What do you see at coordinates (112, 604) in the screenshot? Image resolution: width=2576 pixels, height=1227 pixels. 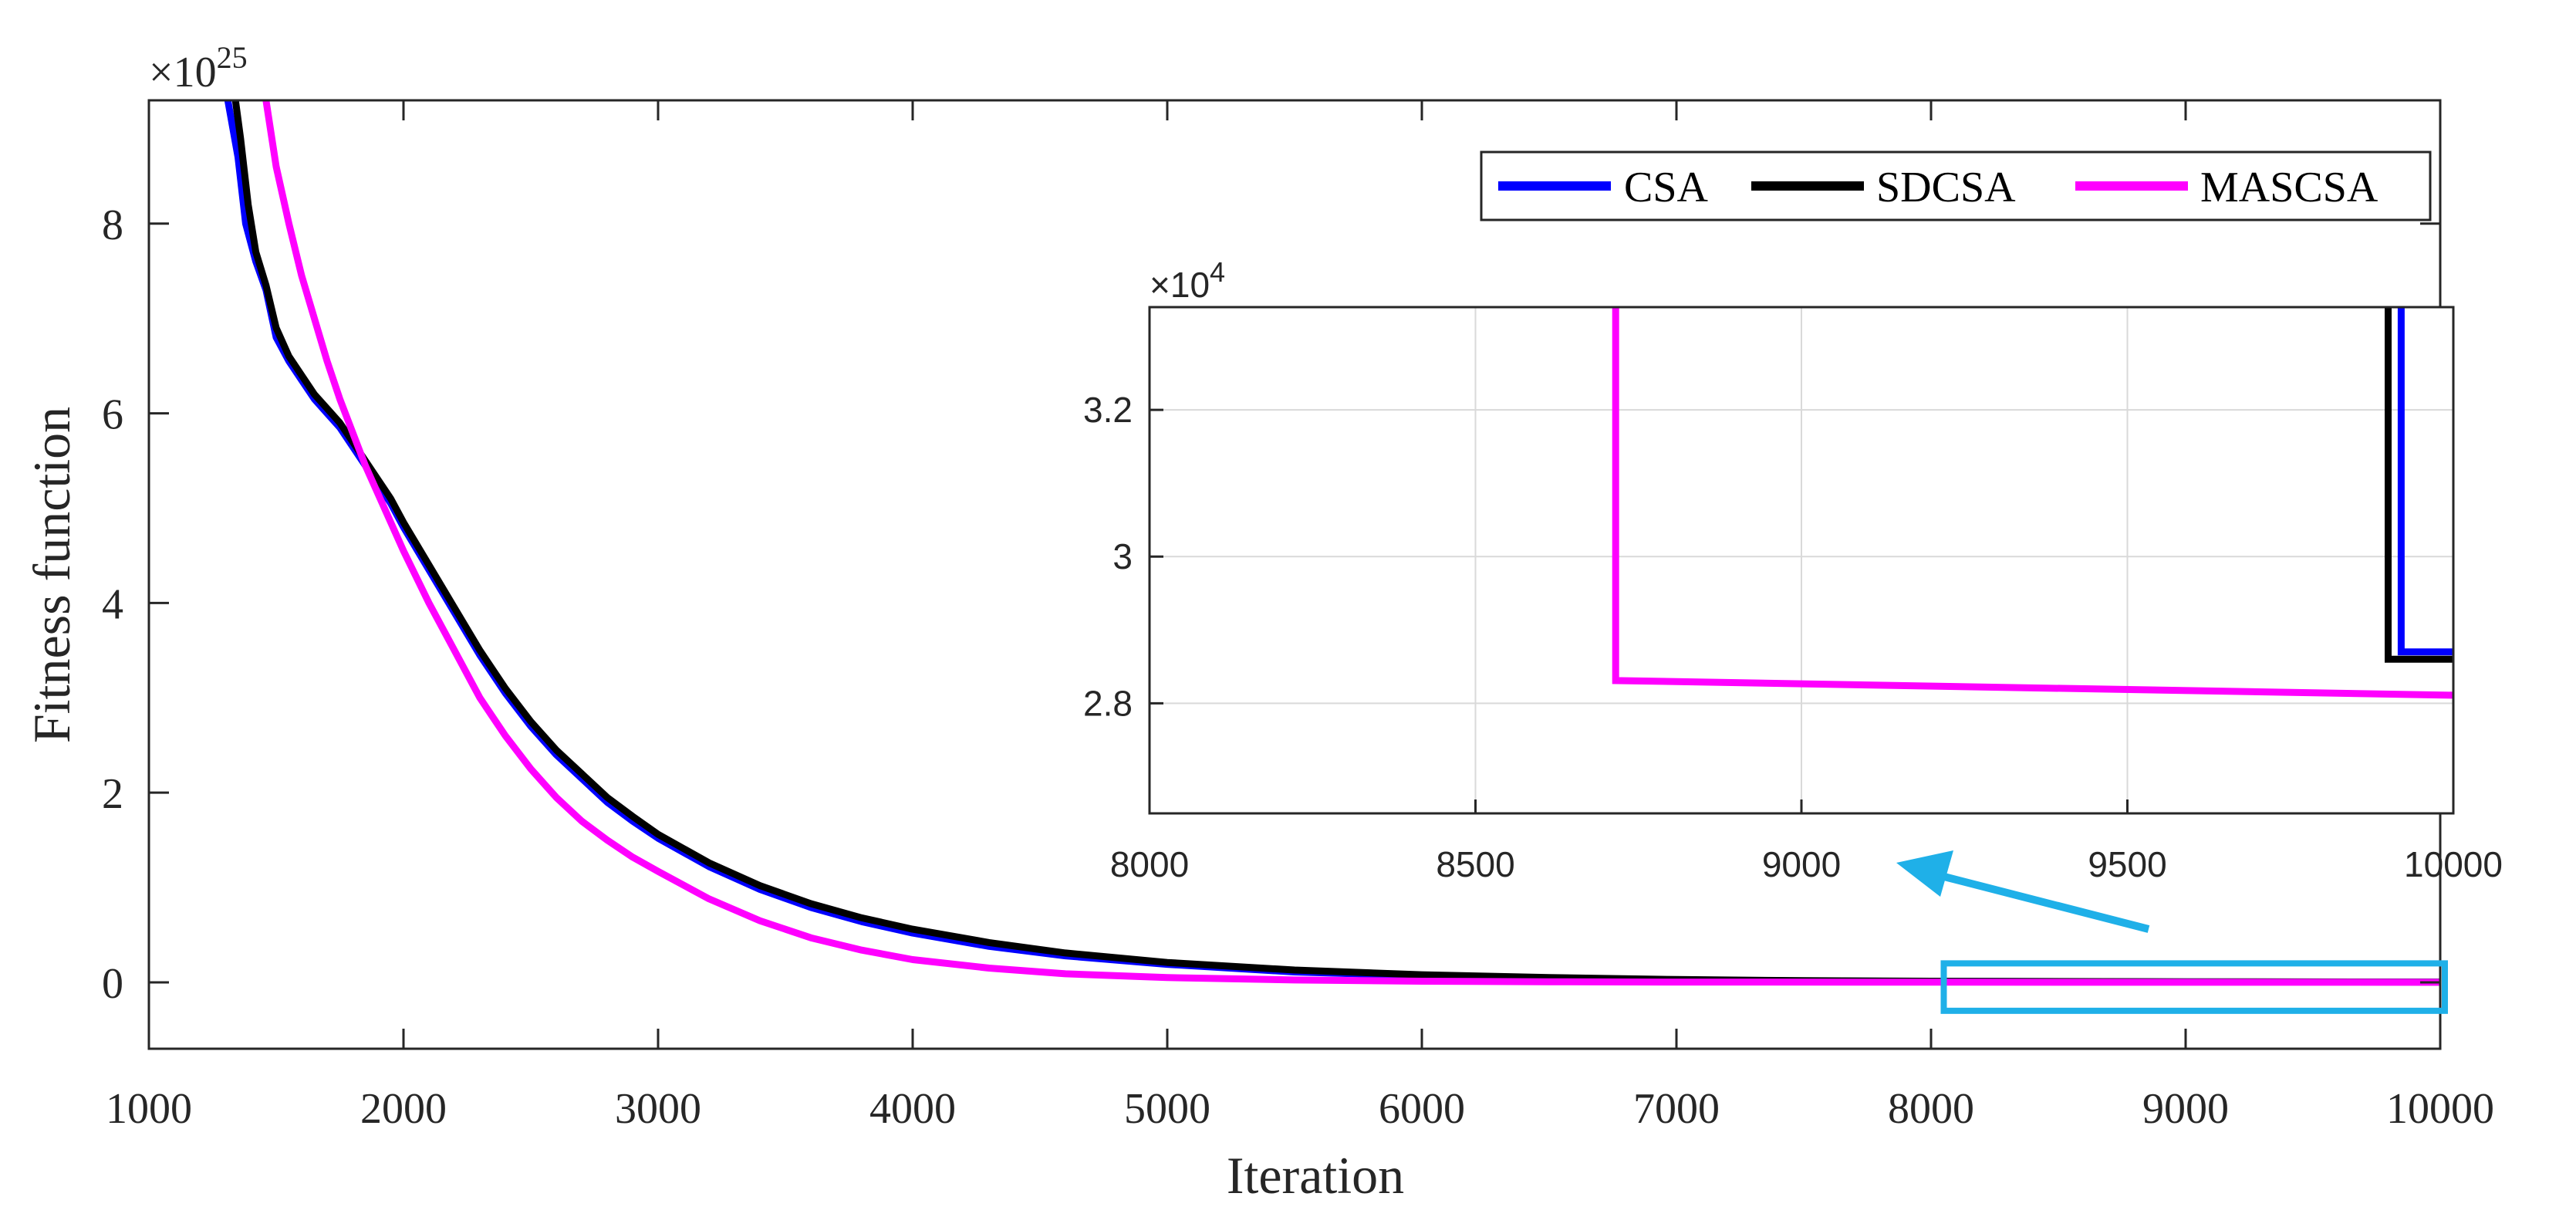 I see `y-tick-label: 4` at bounding box center [112, 604].